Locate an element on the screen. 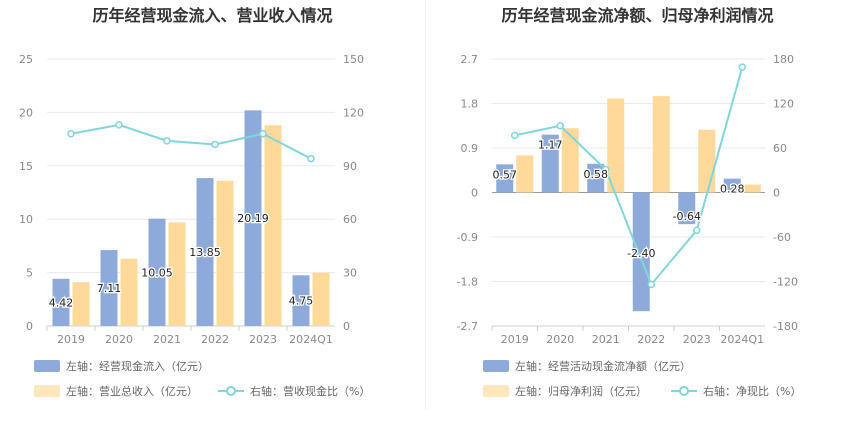 The width and height of the screenshot is (850, 437). chart-title: 历年经营现金流净额、归母净利润情况 is located at coordinates (637, 15).